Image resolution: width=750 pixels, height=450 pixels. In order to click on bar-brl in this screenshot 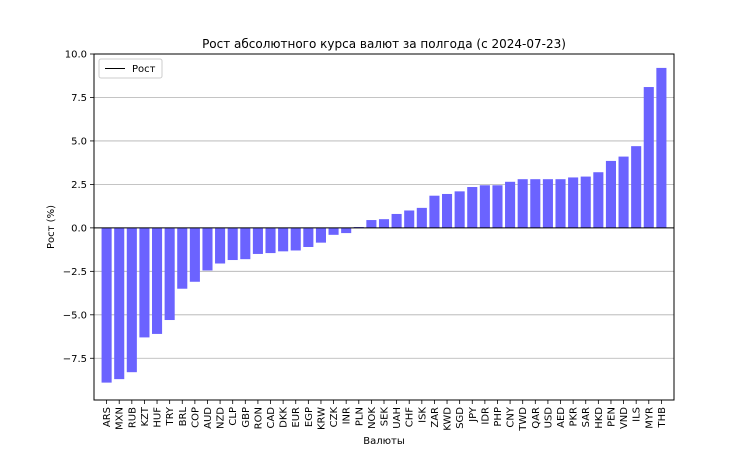, I will do `click(182, 258)`.